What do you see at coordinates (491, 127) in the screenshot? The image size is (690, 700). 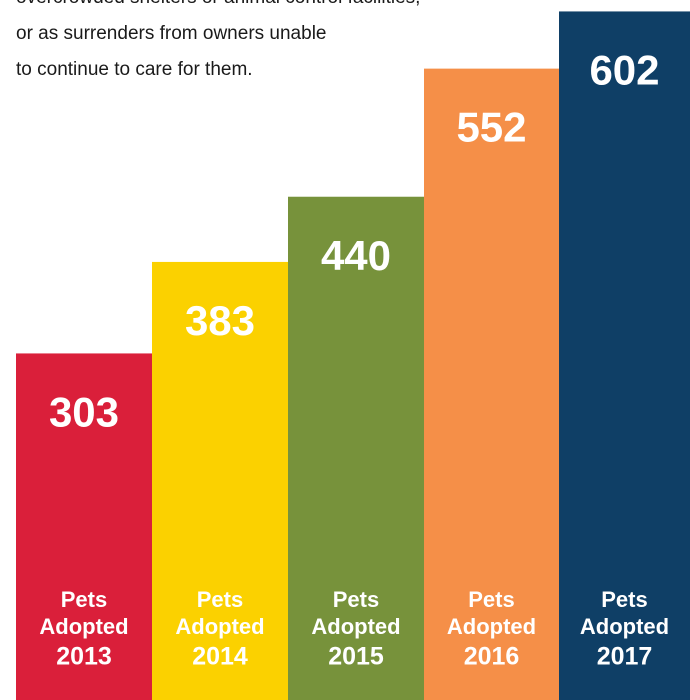 I see `value-label: 552` at bounding box center [491, 127].